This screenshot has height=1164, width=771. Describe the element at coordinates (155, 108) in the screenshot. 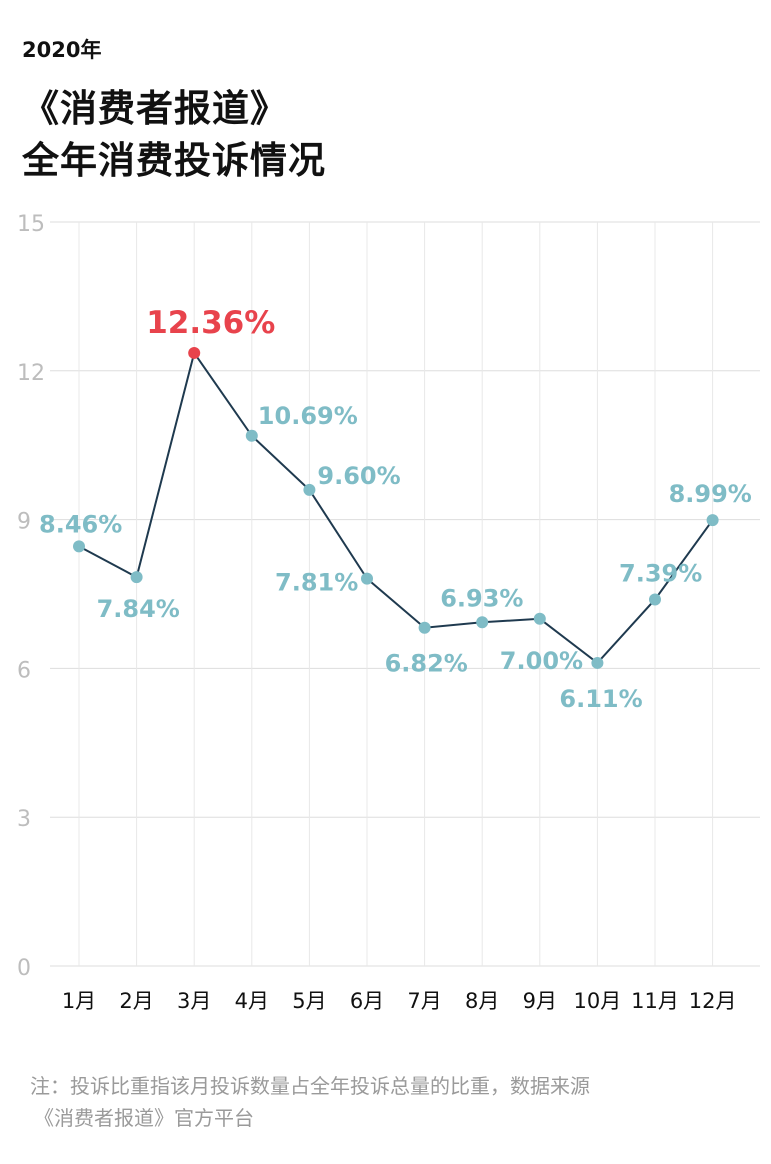

I see `chart-title-line1: 《消费者报道》` at that location.